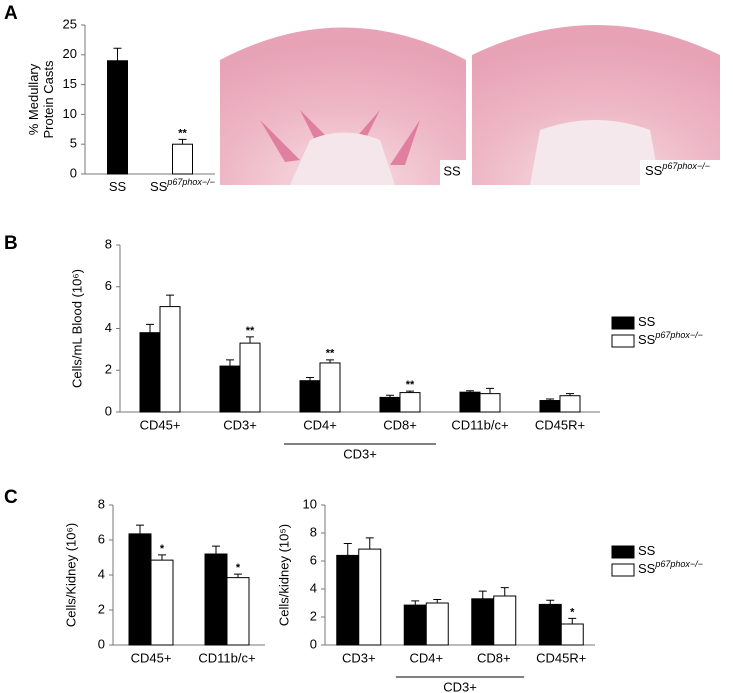 The width and height of the screenshot is (733, 693). What do you see at coordinates (33, 99) in the screenshot?
I see `y-axis-label: % Medullary` at bounding box center [33, 99].